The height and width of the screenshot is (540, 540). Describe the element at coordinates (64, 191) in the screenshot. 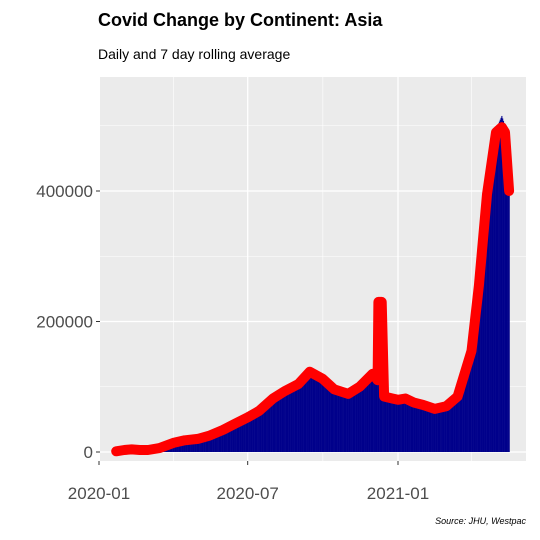

I see `y-tick-label: 400000` at that location.